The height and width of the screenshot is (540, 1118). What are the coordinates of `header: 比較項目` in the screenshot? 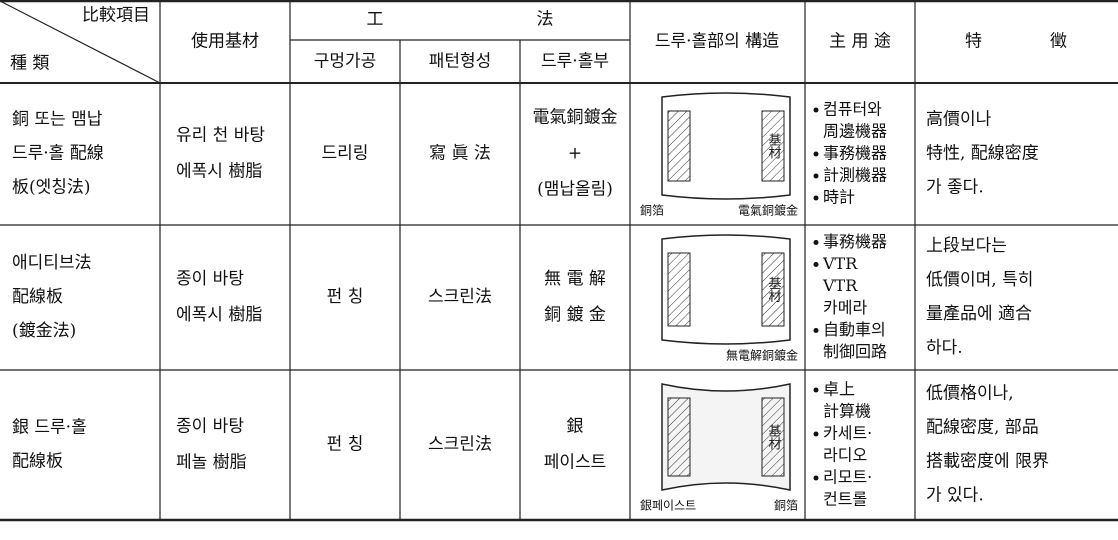 It's located at (116, 16).